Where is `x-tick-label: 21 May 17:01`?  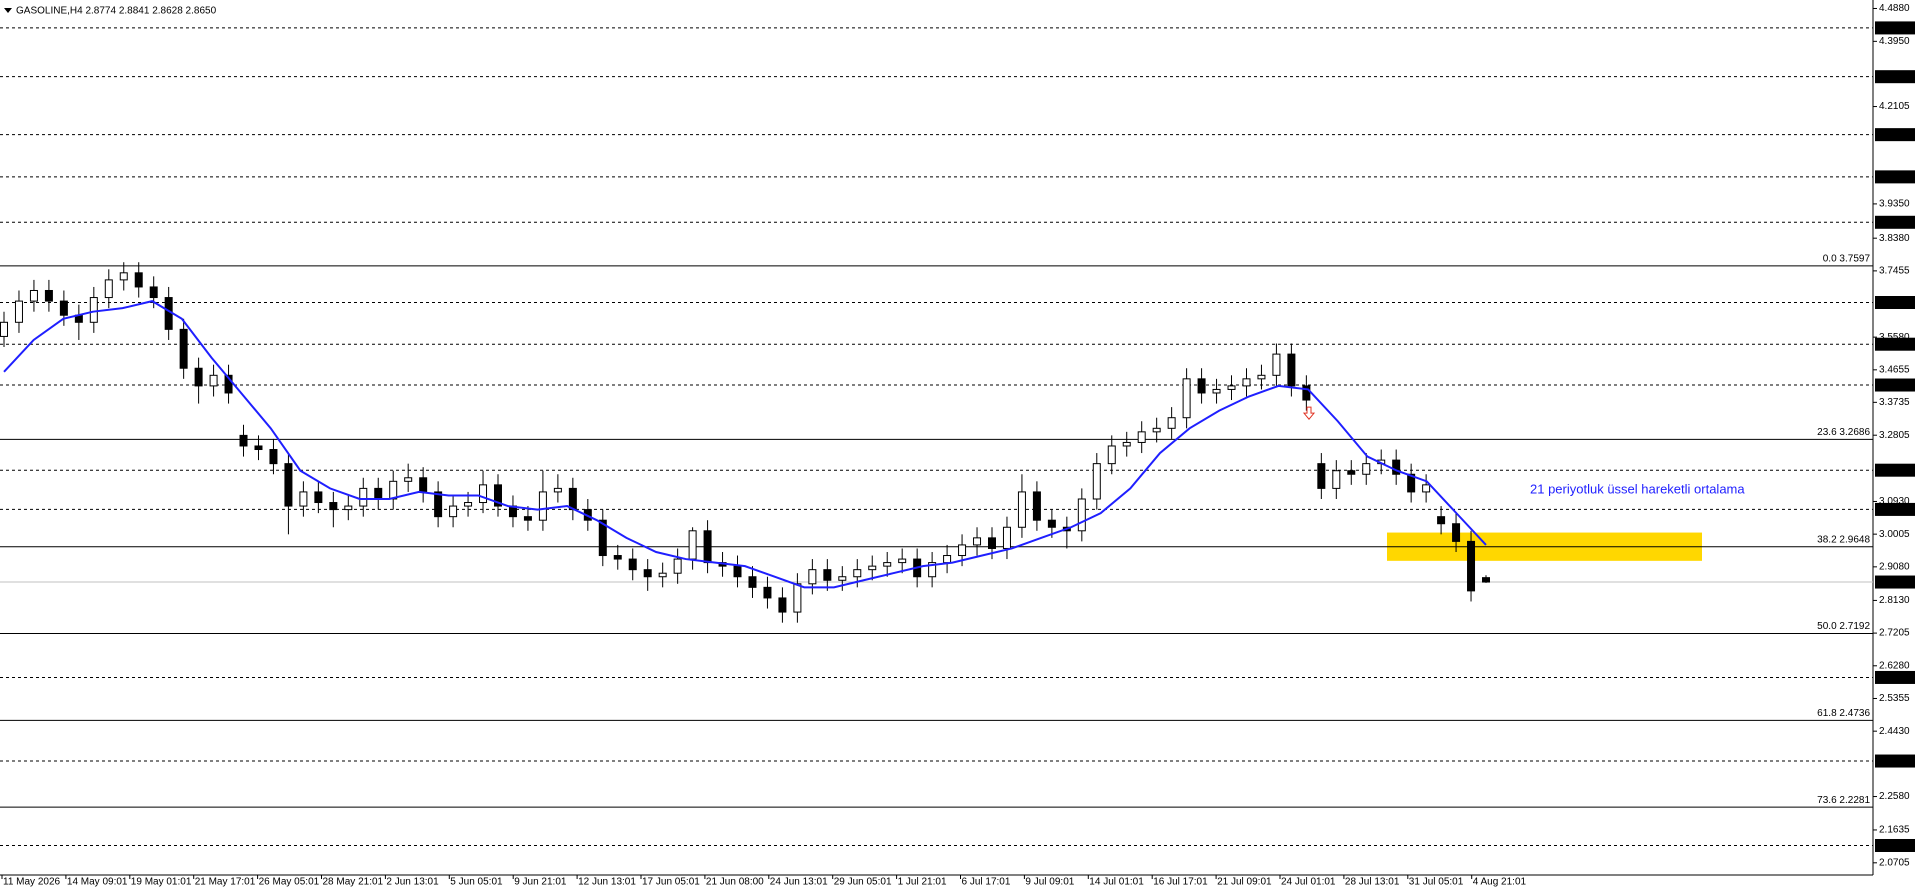
x-tick-label: 21 May 17:01 is located at coordinates (225, 882).